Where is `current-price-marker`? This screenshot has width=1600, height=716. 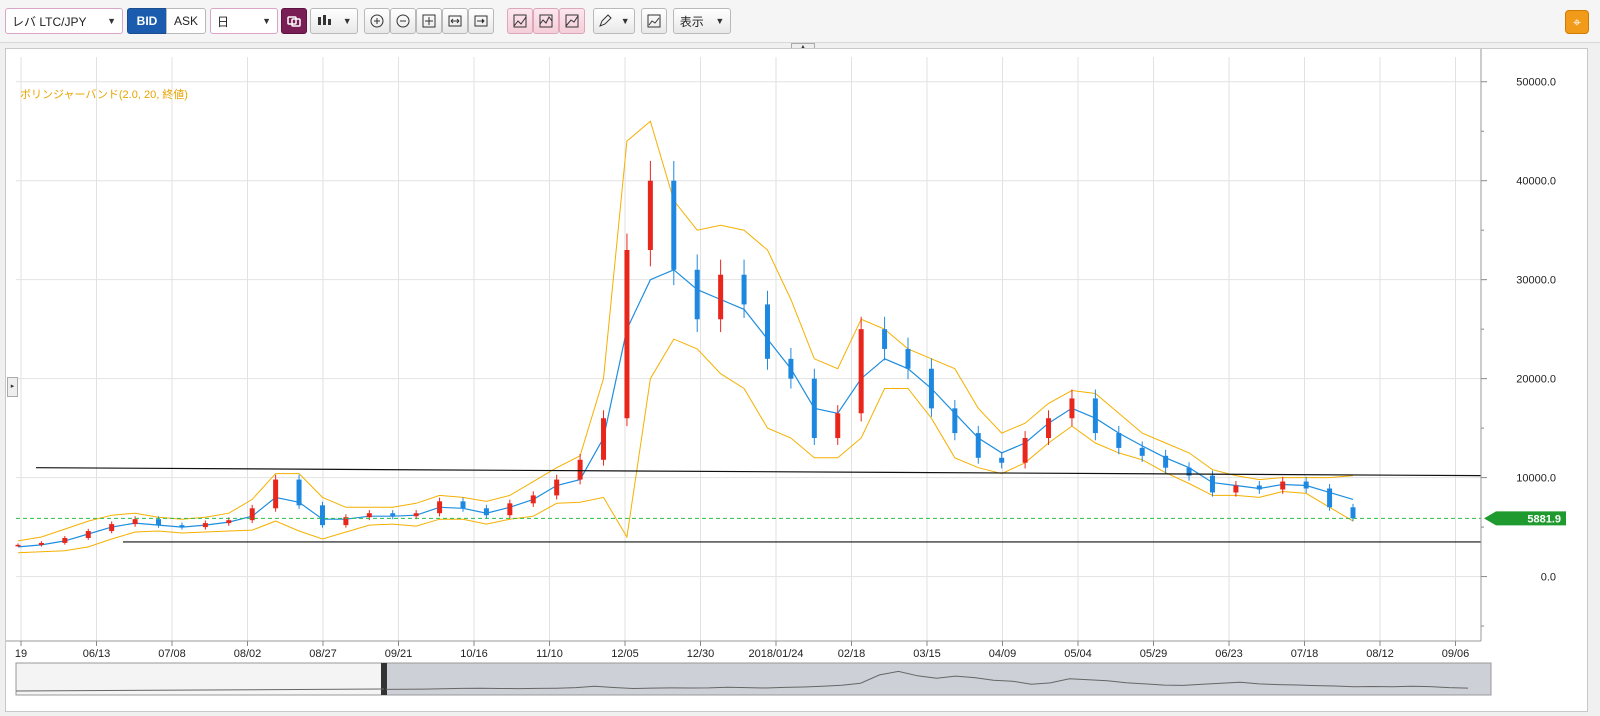 current-price-marker is located at coordinates (1525, 518).